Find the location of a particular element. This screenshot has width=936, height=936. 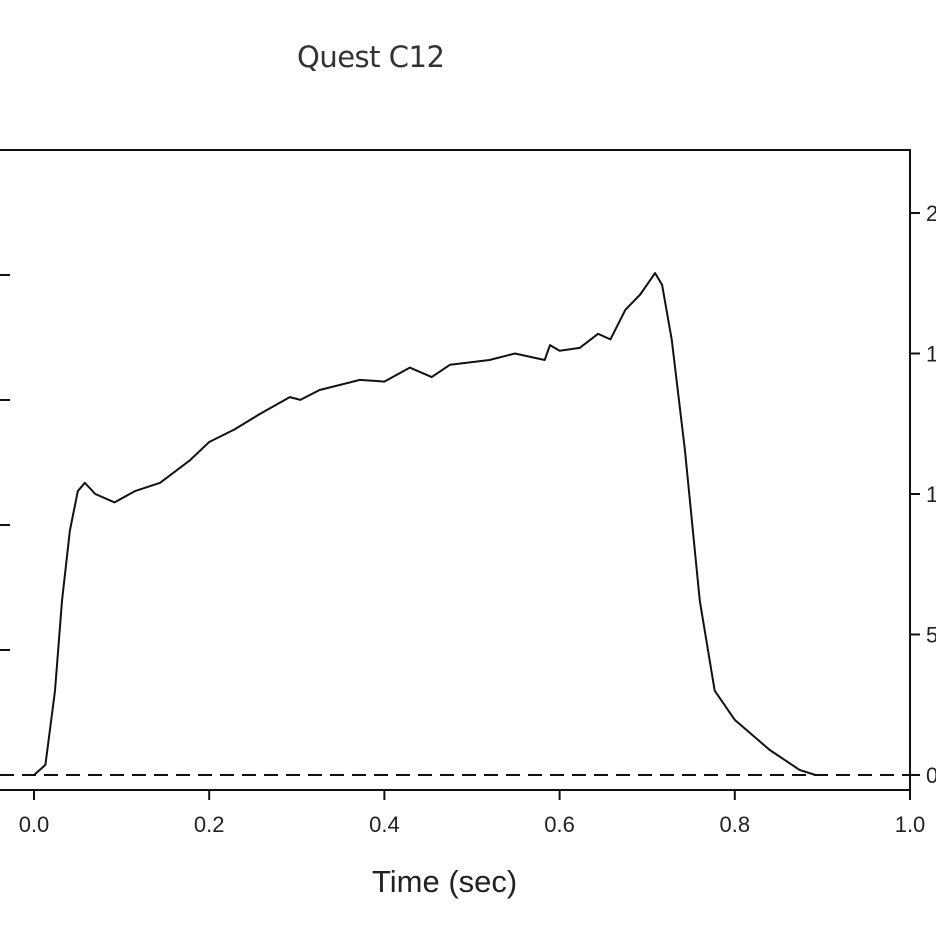

right-y-tick-label: 5 is located at coordinates (931, 635).